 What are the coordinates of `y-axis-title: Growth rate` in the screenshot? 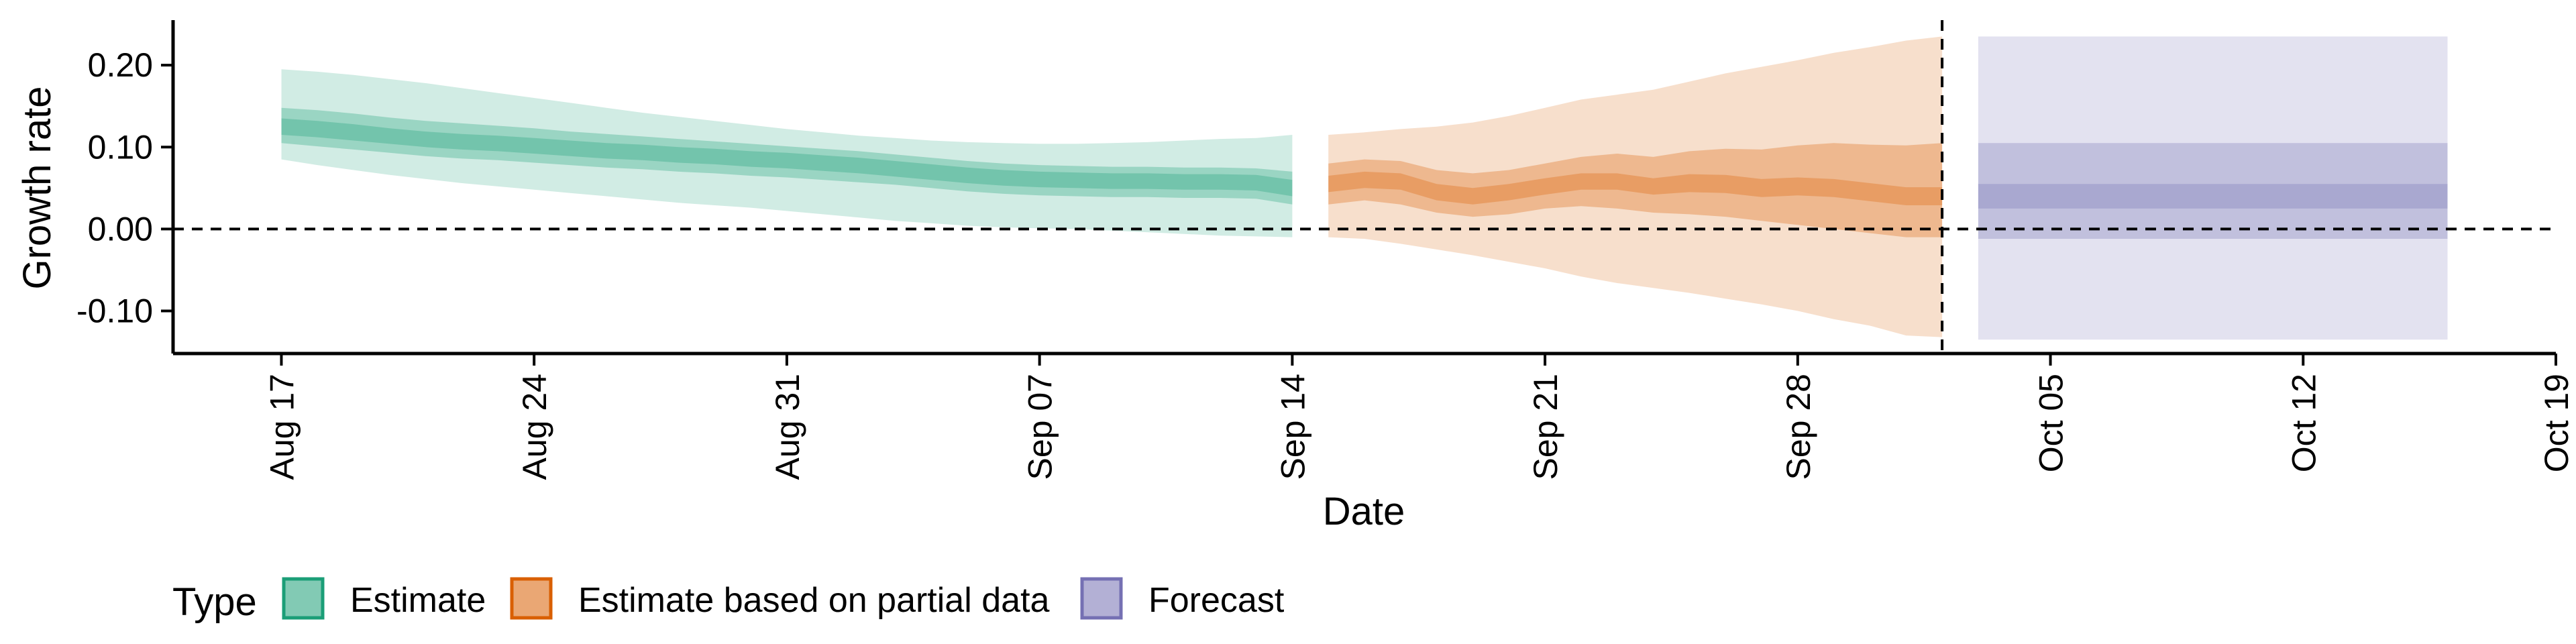 It's located at (37, 188).